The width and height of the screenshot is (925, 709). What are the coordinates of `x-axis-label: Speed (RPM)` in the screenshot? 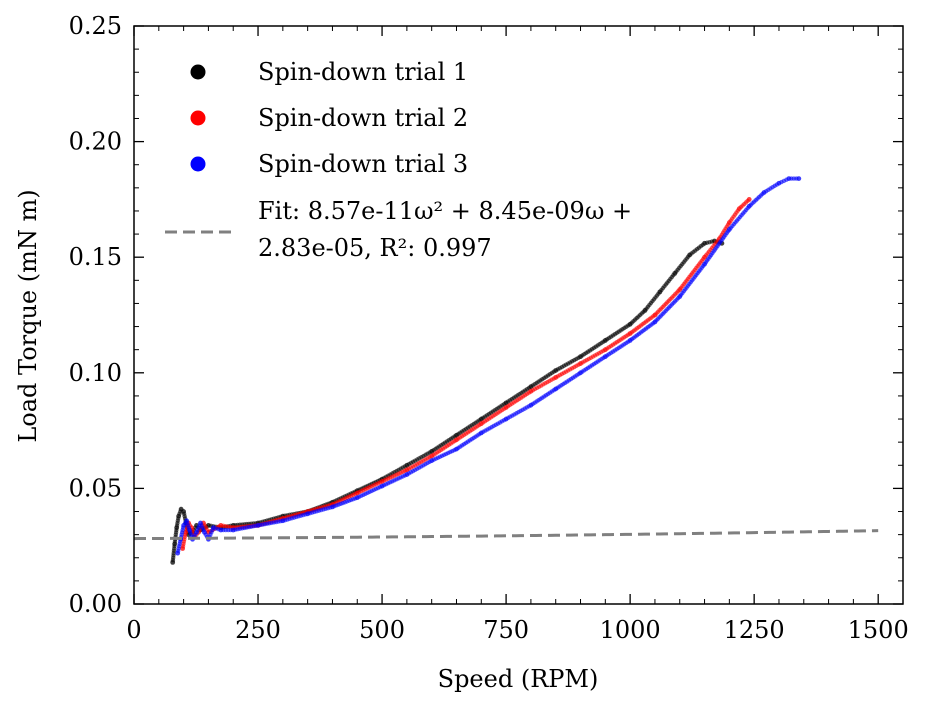 It's located at (518, 679).